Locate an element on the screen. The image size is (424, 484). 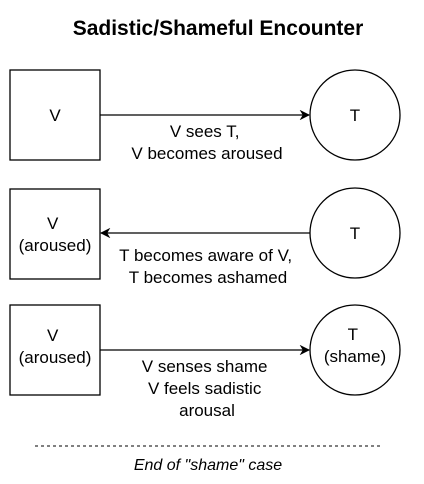
row-1-t-label: T is located at coordinates (355, 115).